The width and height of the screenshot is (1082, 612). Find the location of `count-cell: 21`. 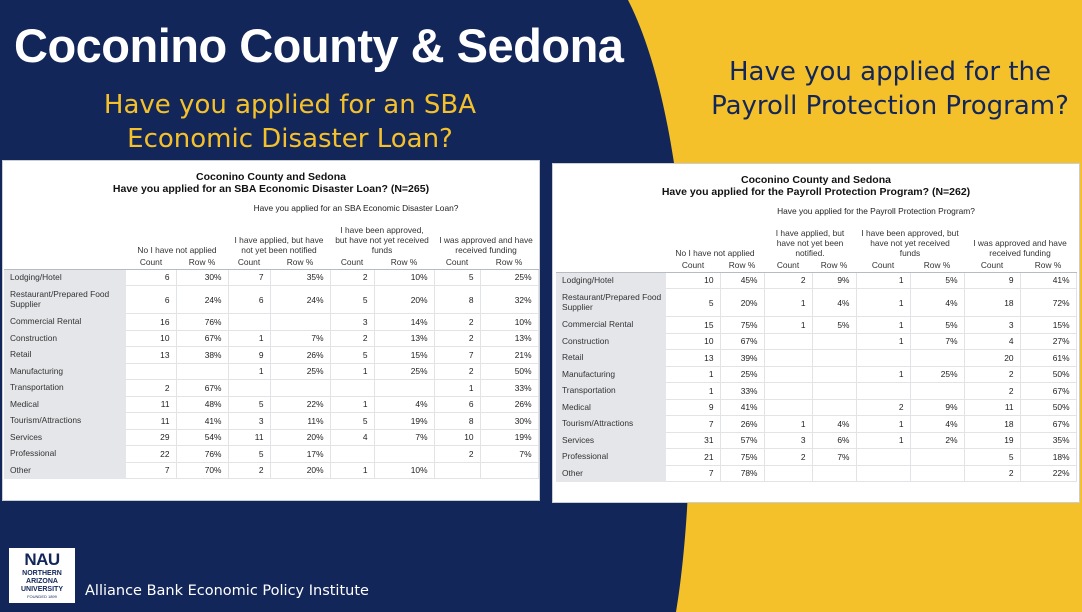

count-cell: 21 is located at coordinates (693, 457).